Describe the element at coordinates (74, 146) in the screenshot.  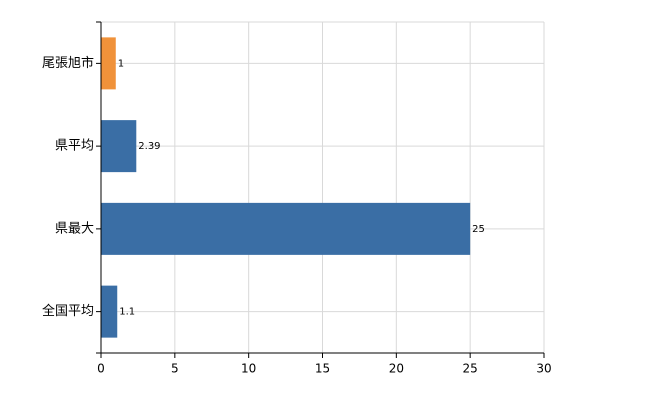
I see `y-tick-label: 県平均` at that location.